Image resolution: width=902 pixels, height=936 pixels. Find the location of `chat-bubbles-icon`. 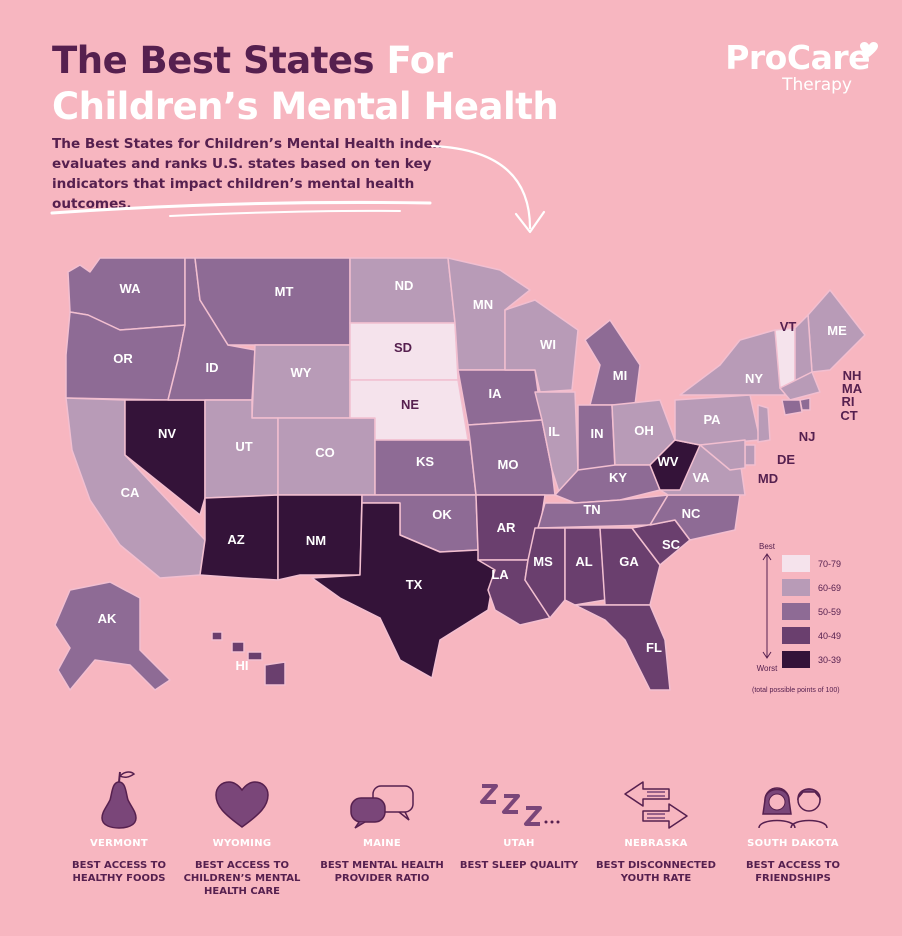

chat-bubbles-icon is located at coordinates (382, 807).